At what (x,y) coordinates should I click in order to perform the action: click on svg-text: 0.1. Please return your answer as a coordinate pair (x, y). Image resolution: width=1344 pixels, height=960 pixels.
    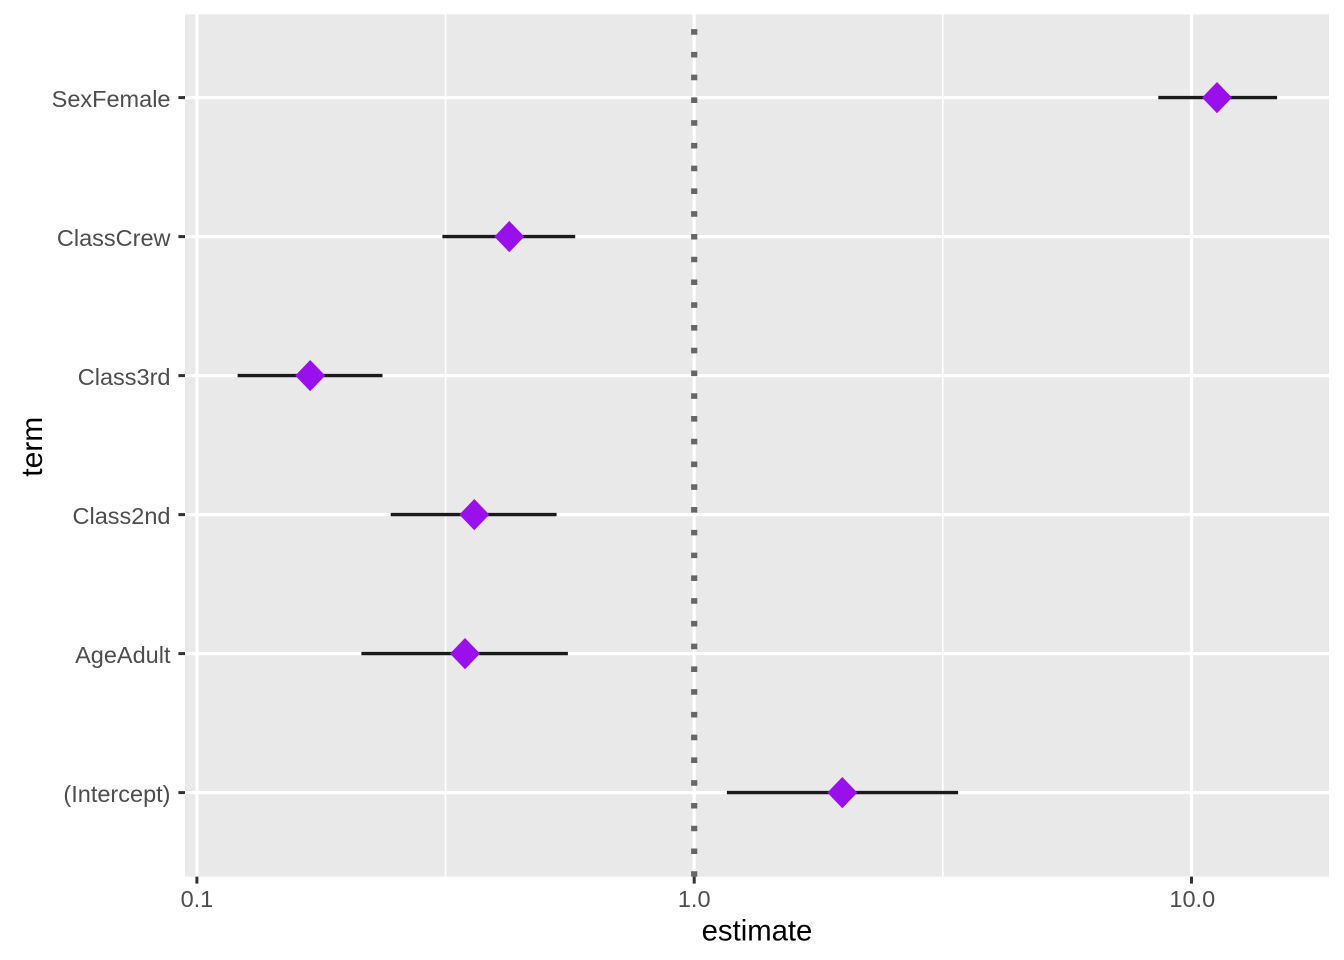
    Looking at the image, I should click on (197, 899).